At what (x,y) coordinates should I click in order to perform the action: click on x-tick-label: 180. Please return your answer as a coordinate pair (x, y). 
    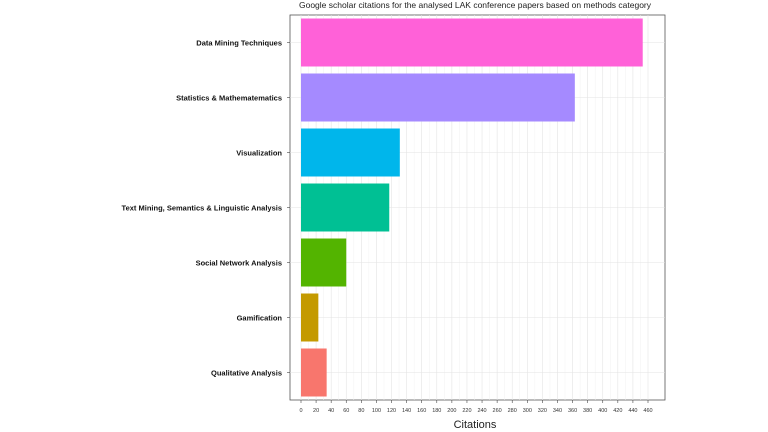
    Looking at the image, I should click on (436, 411).